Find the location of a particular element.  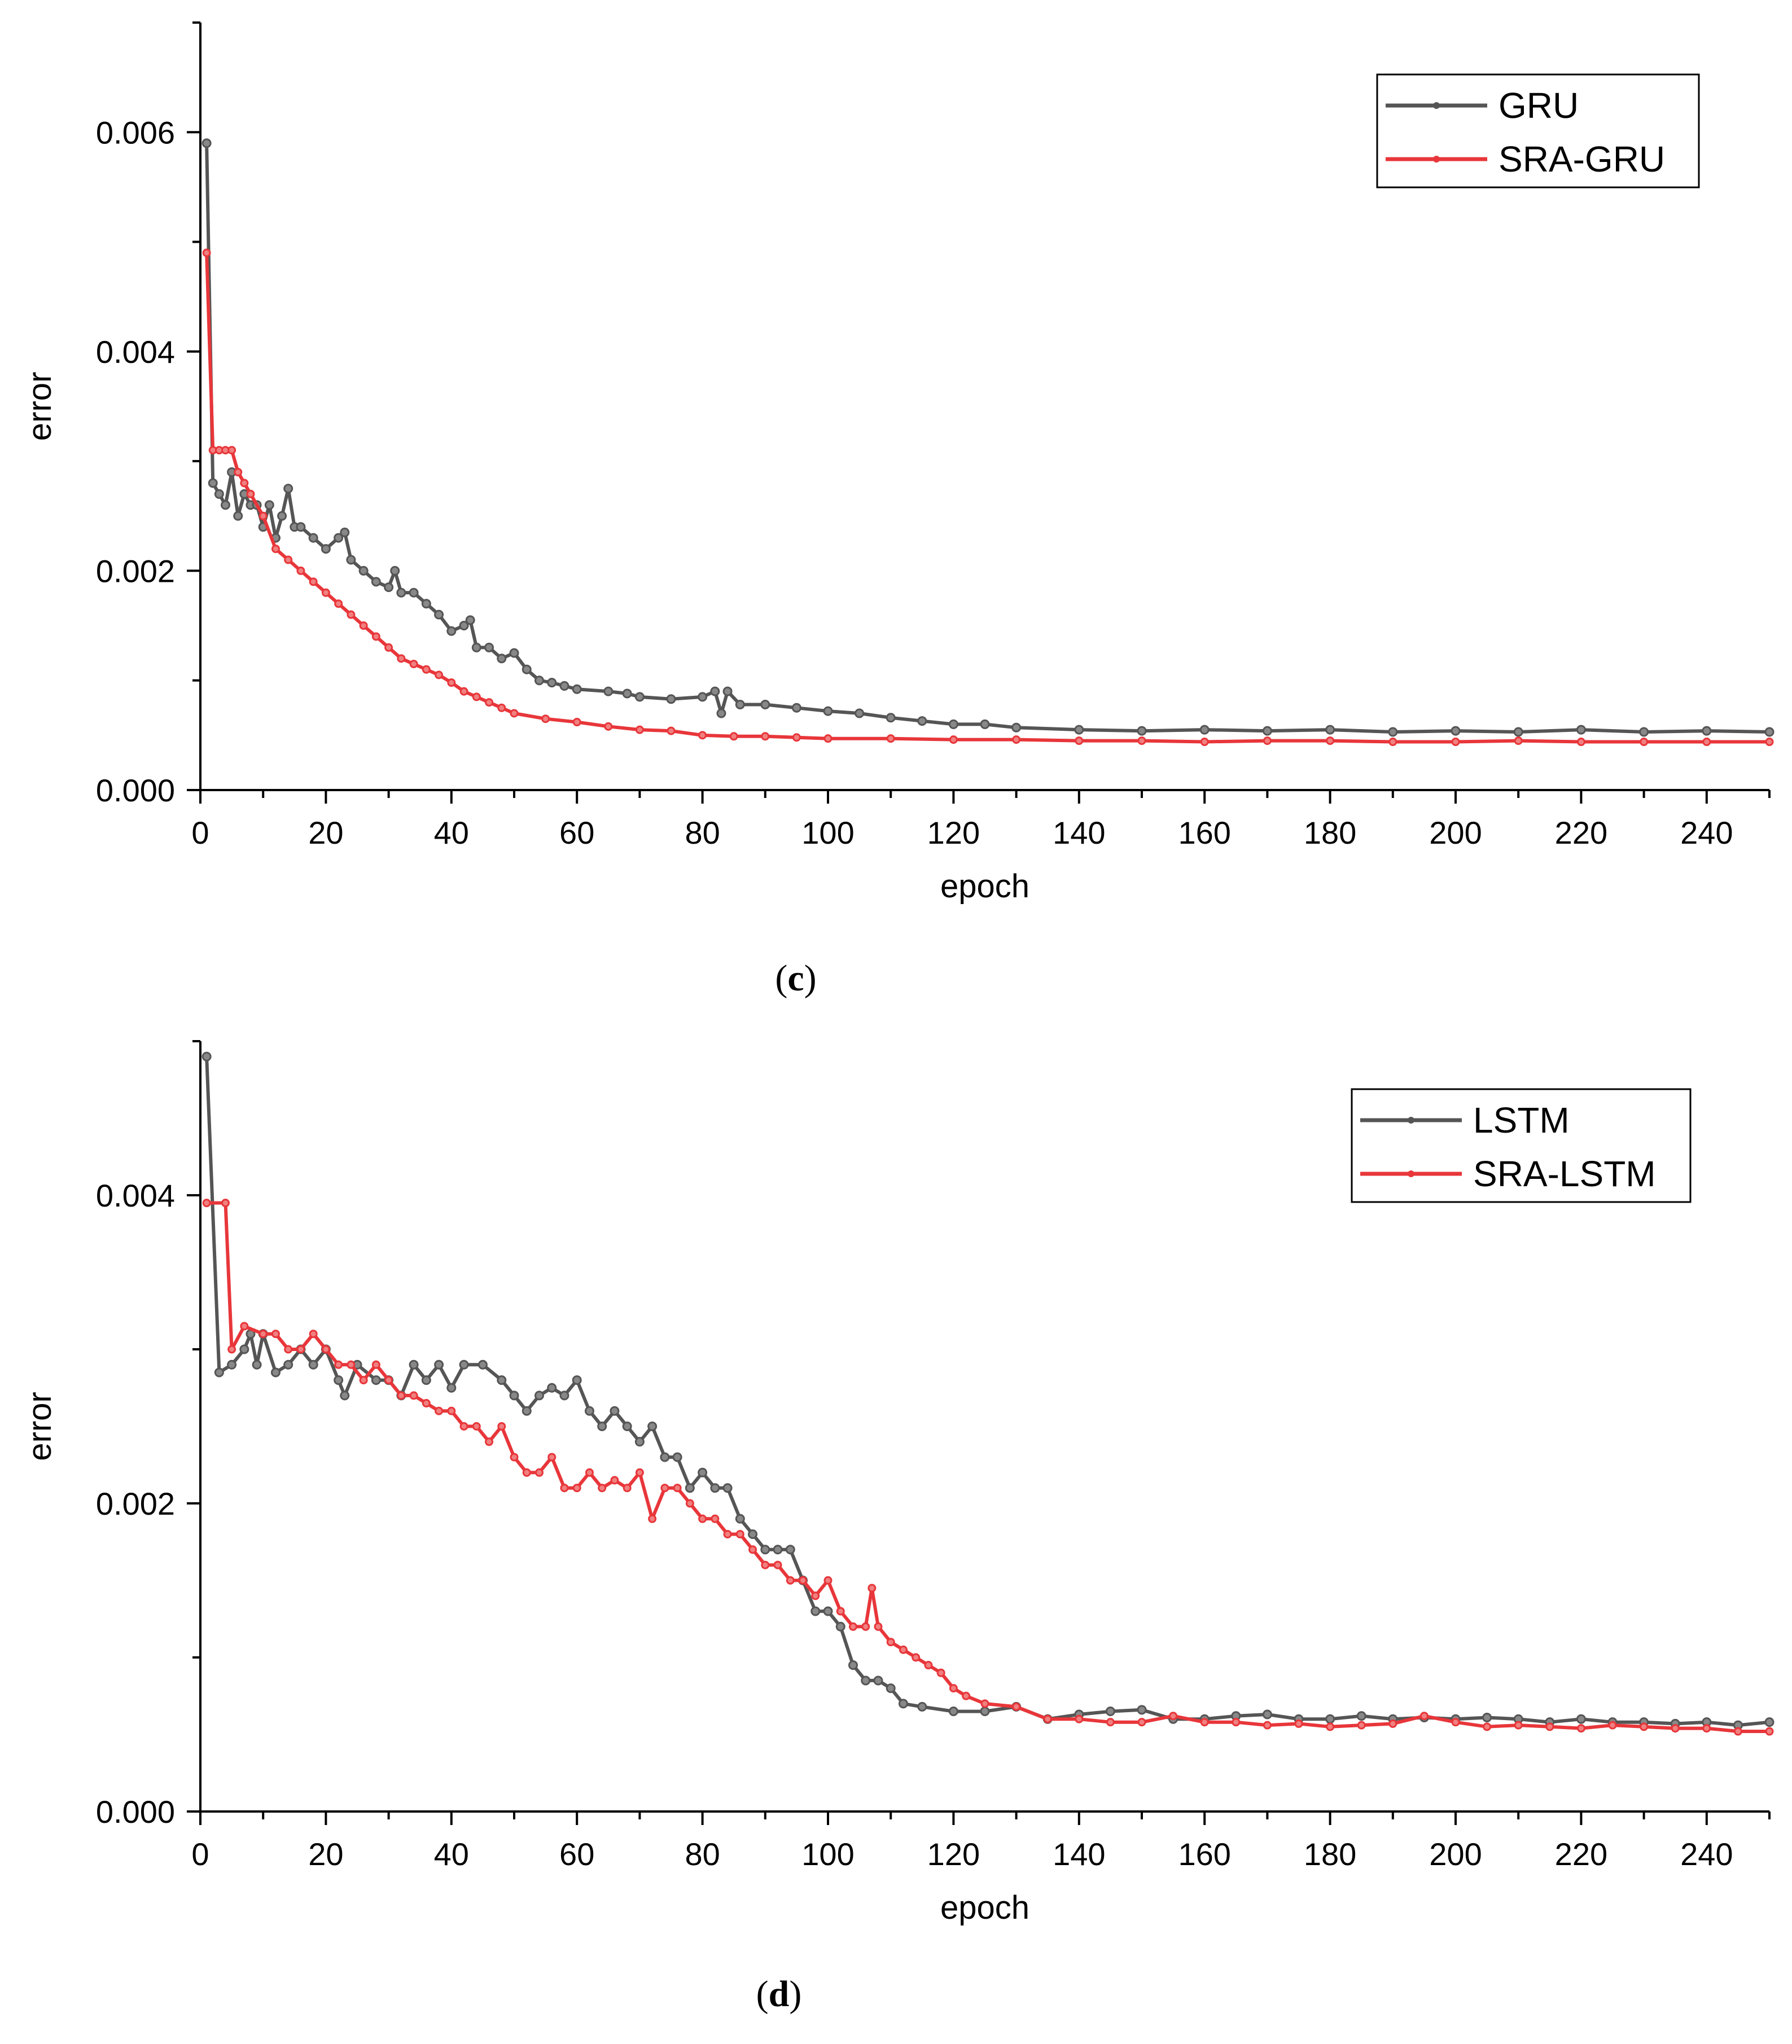

panel-c-x-tick-label: 120 is located at coordinates (953, 832).